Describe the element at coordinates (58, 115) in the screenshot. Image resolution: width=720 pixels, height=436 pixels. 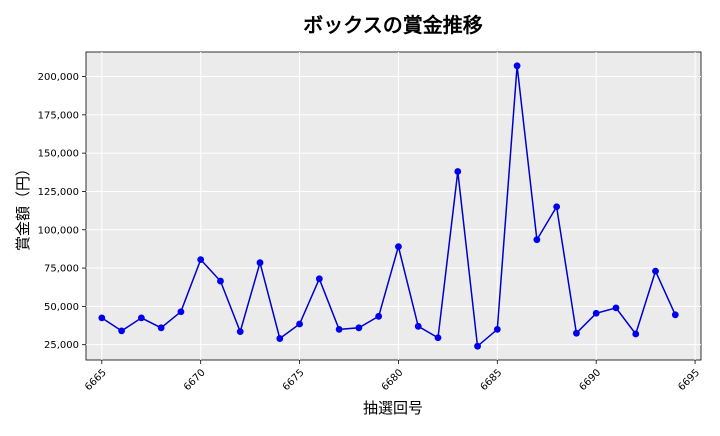
I see `y-tick-label: 175,000` at that location.